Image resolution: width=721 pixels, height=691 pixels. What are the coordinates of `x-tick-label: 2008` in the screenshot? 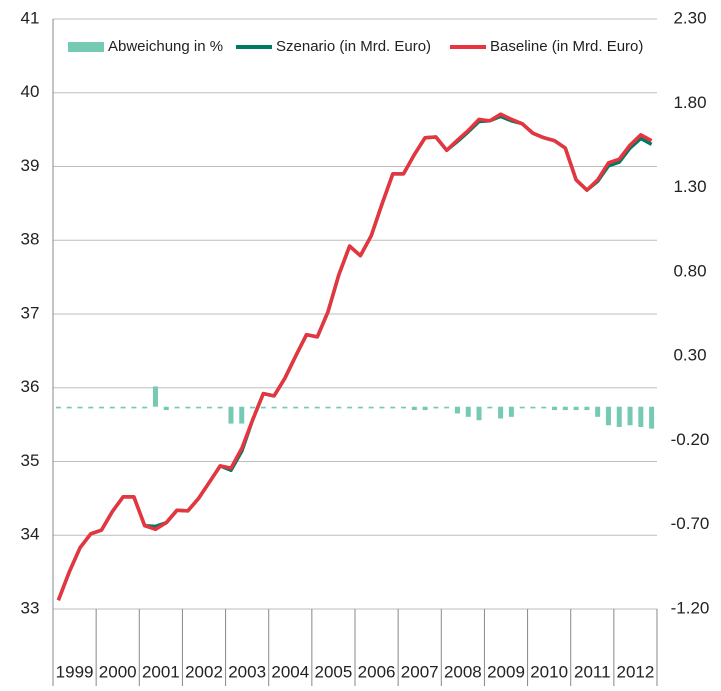 It's located at (463, 671).